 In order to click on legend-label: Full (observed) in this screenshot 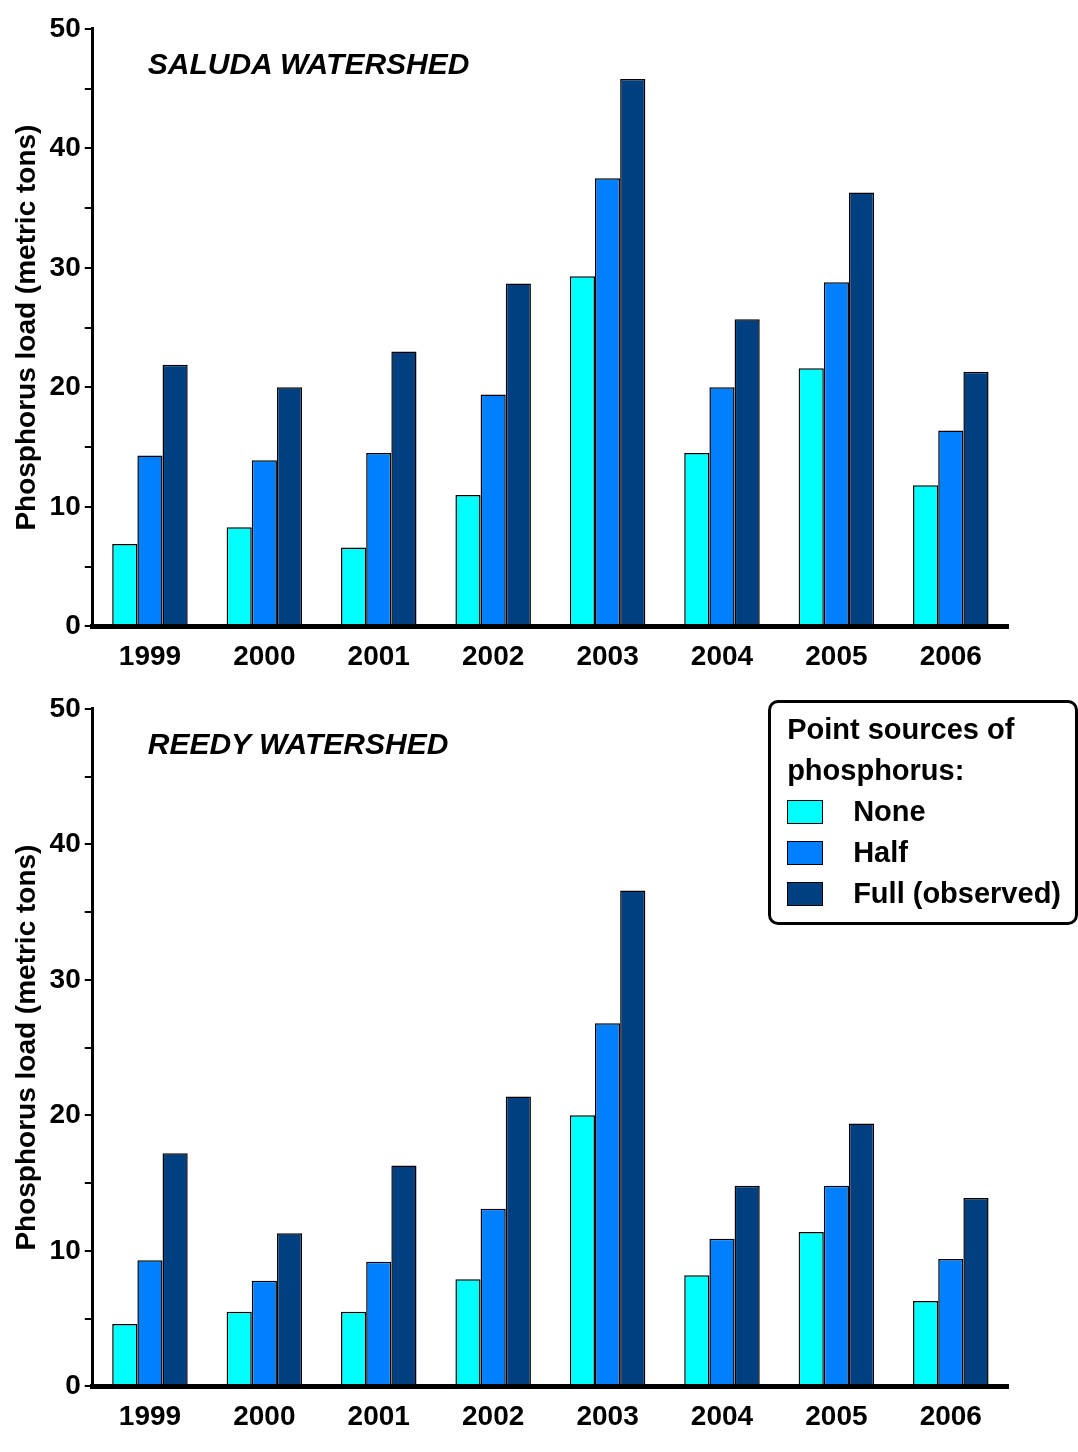, I will do `click(957, 893)`.